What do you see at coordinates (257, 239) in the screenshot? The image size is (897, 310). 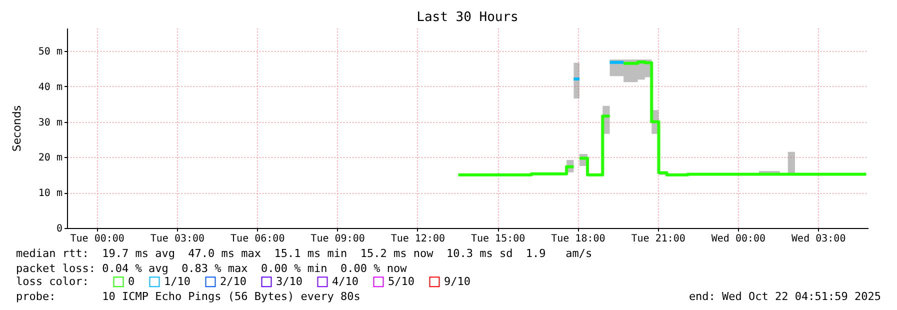 I see `x-tick-label: Tue 06:00` at bounding box center [257, 239].